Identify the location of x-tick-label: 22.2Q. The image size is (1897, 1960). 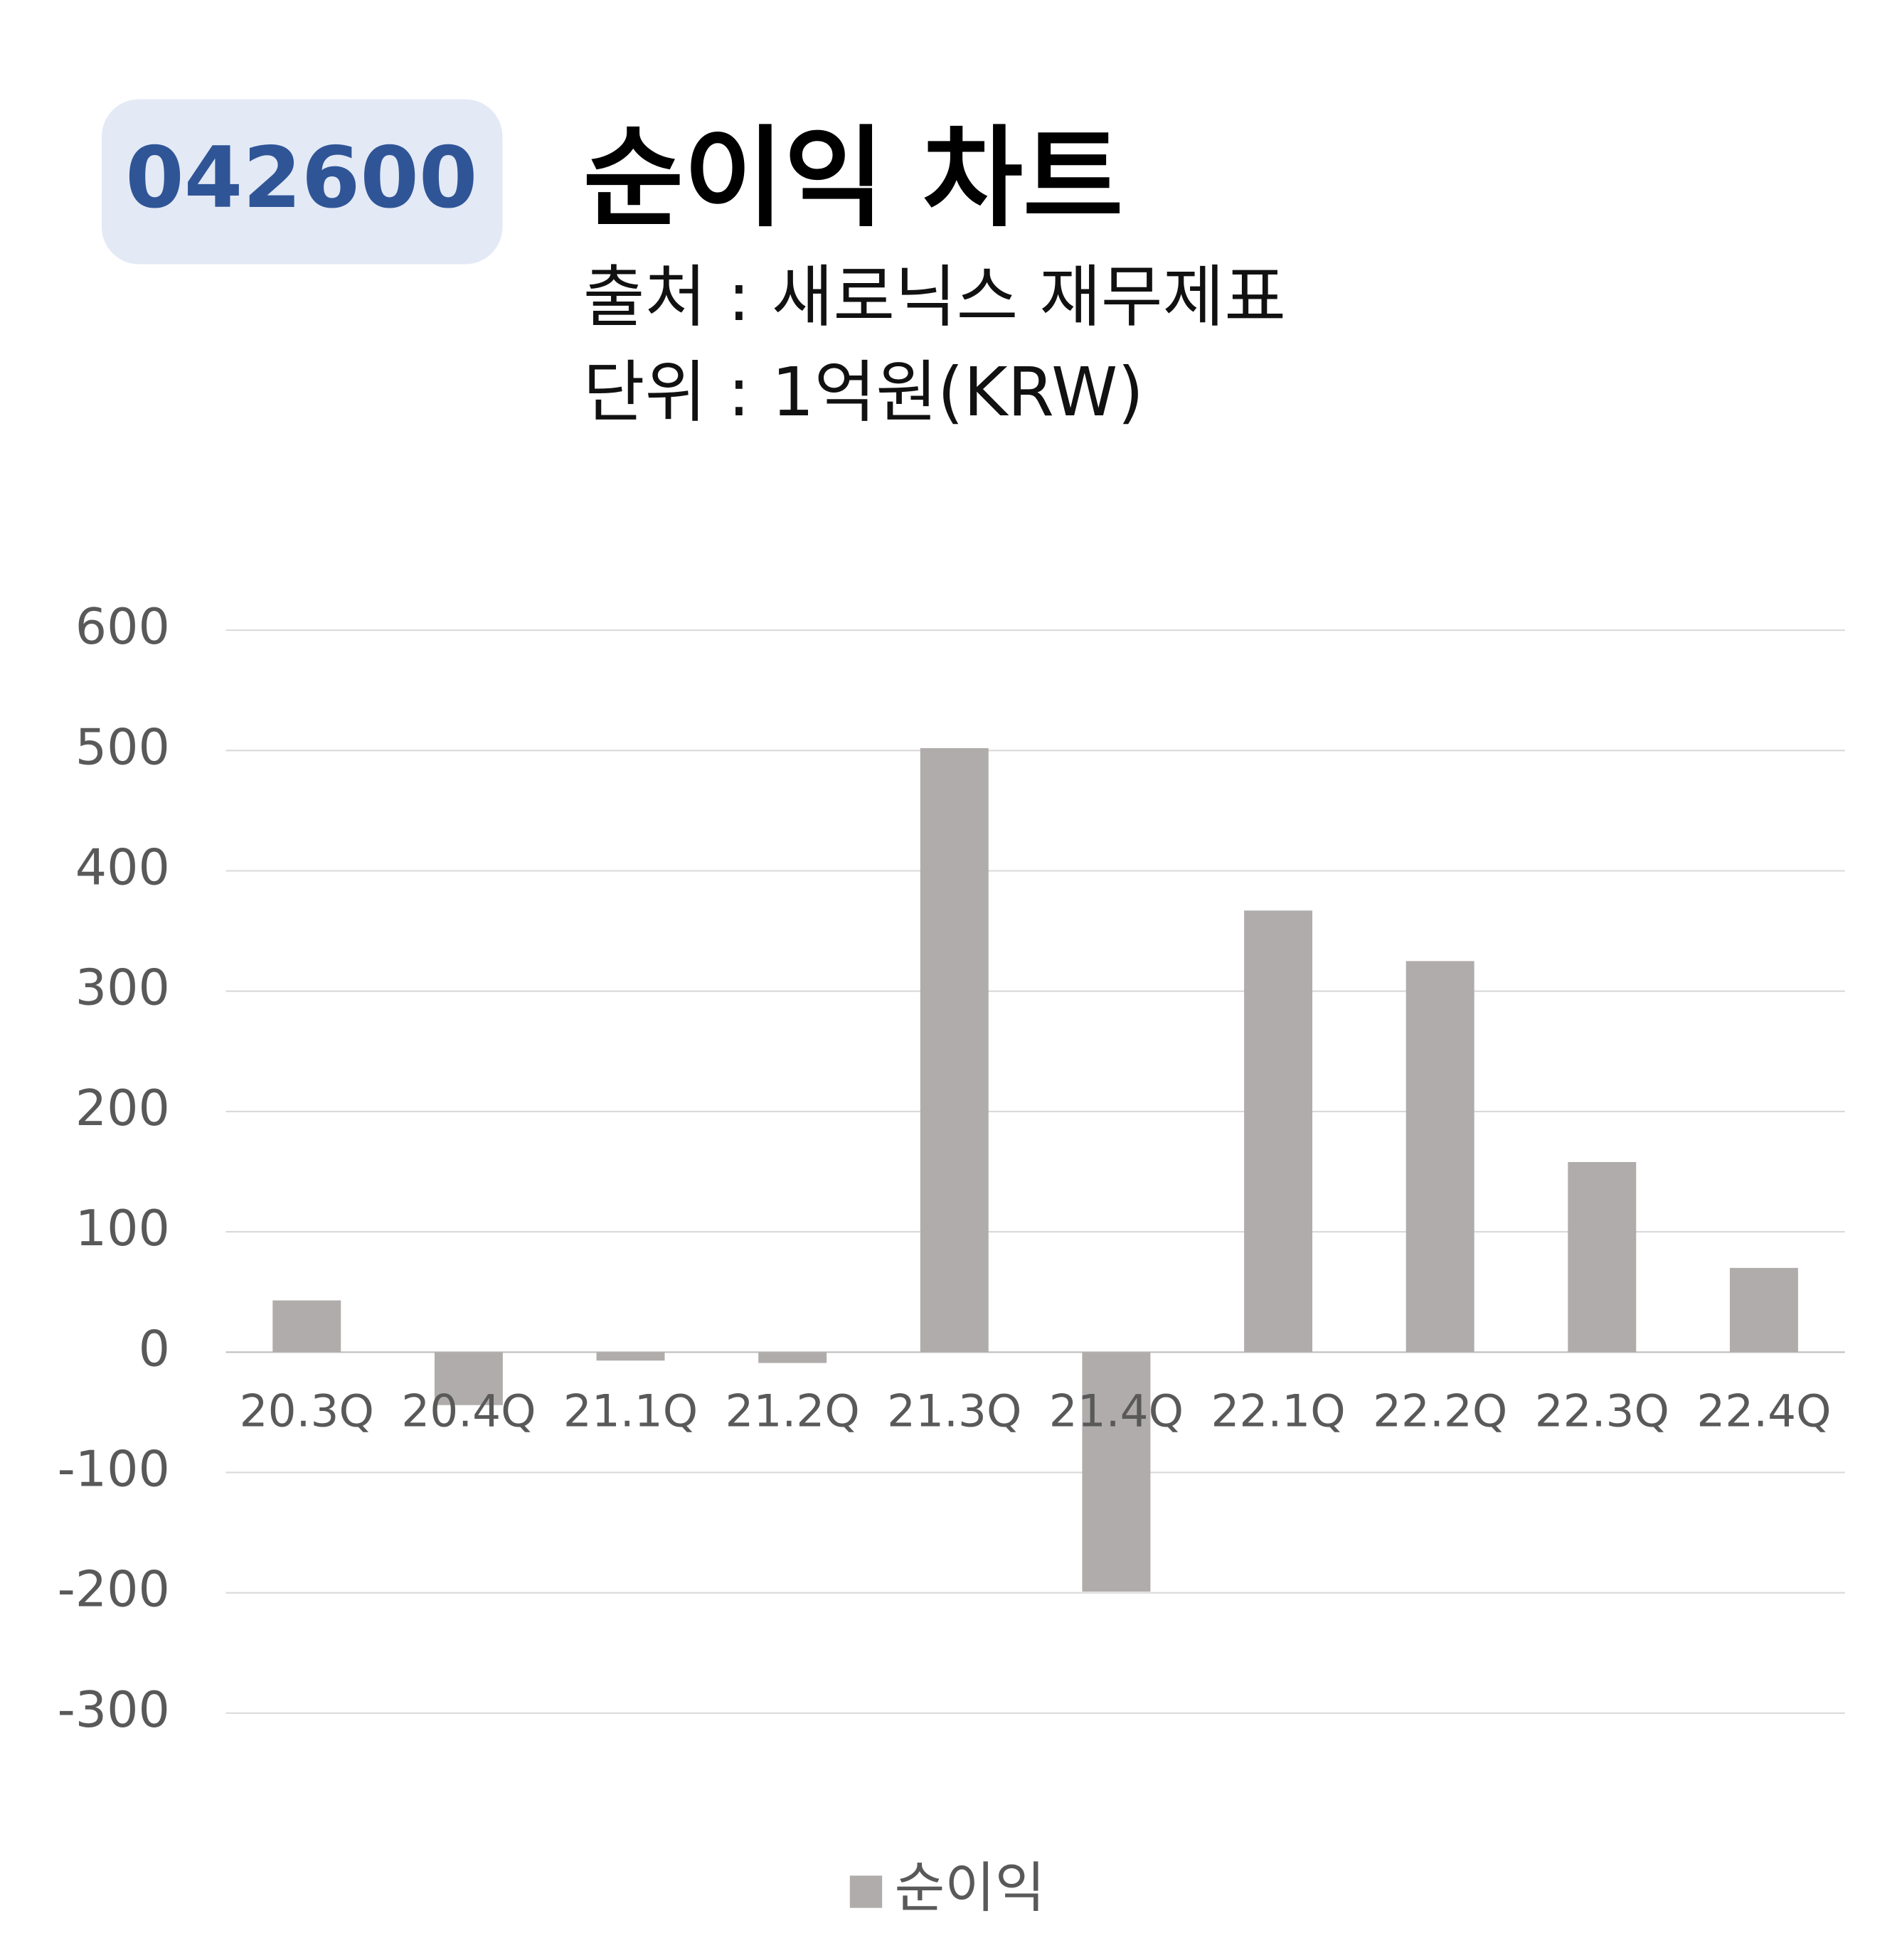
(1440, 1411).